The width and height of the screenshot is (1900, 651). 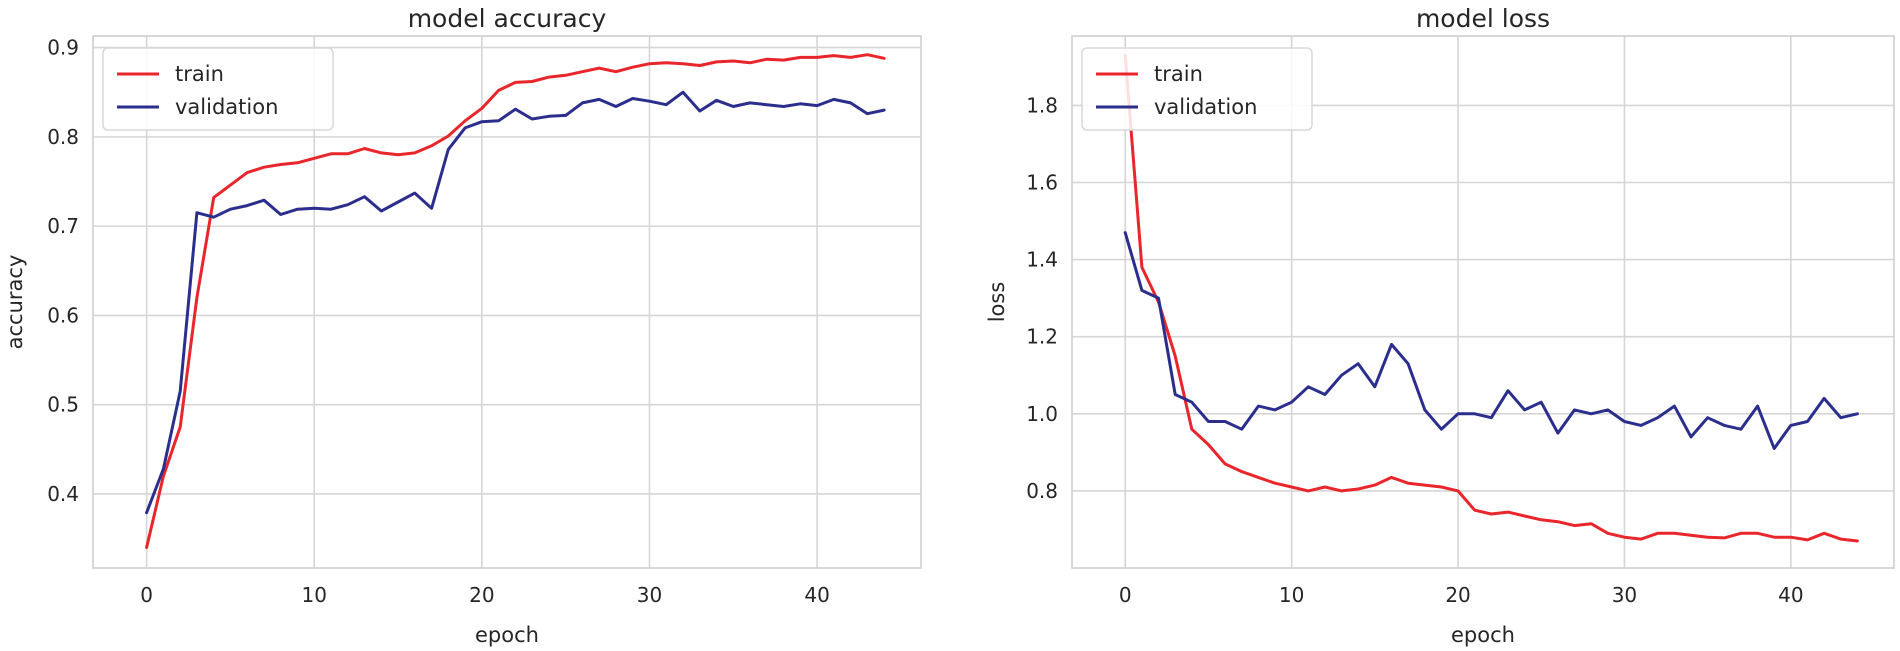 I want to click on loss-xtick-label-1: 10, so click(x=1291, y=595).